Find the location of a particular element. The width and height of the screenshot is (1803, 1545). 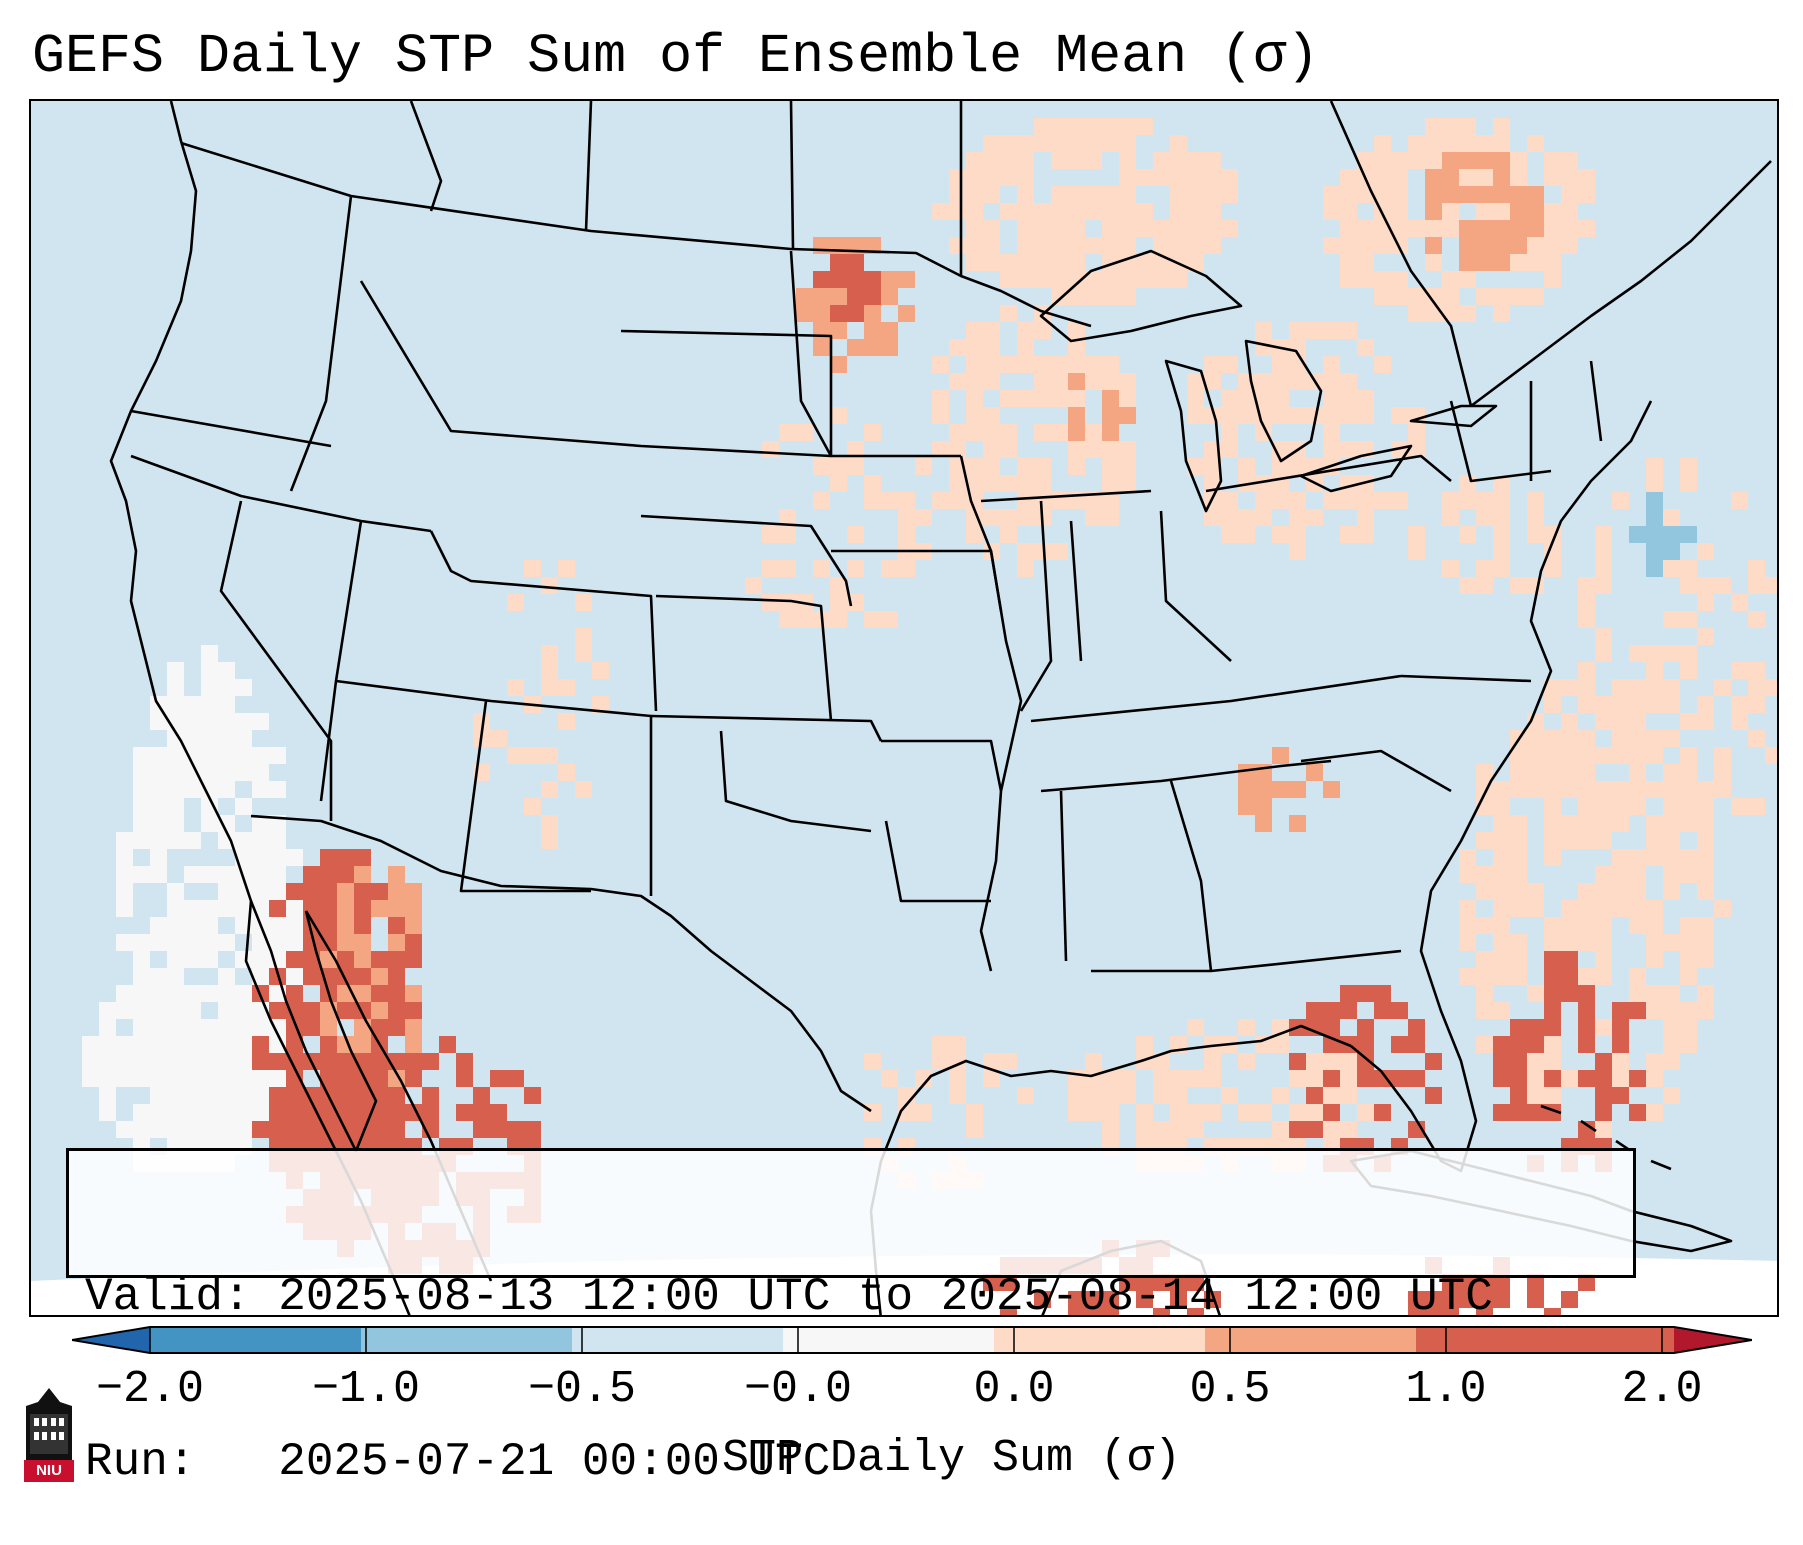

state-line-co-ks is located at coordinates (744, 658).